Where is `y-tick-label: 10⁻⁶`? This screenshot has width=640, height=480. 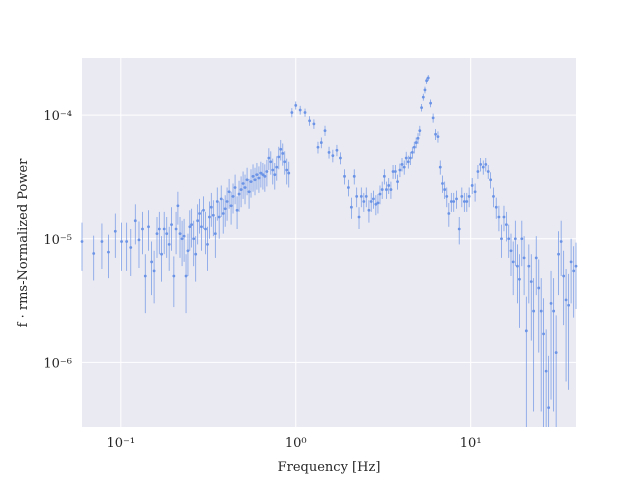
y-tick-label: 10⁻⁶ is located at coordinates (57, 363).